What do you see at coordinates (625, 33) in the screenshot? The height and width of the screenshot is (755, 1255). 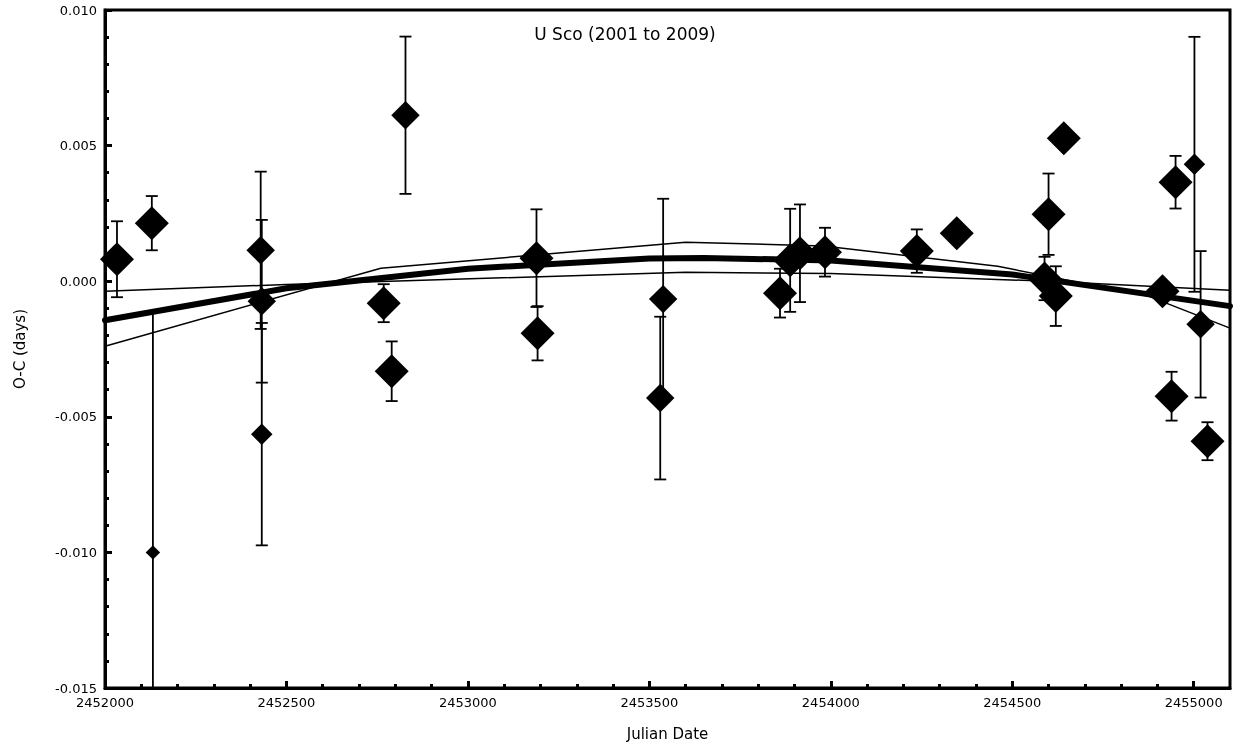 I see `text: U Sco (2001 to 2009)` at bounding box center [625, 33].